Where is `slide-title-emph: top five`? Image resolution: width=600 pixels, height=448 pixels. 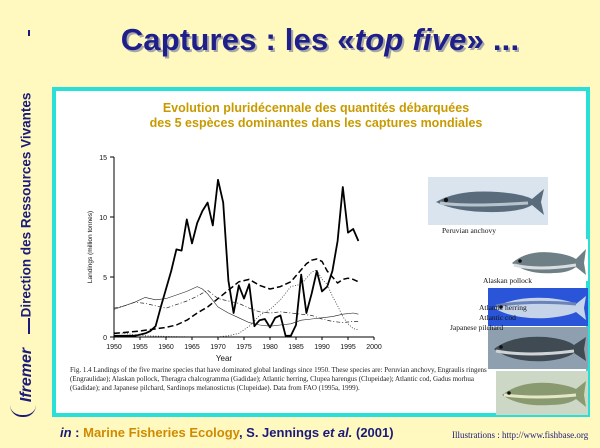 slide-title-emph: top five is located at coordinates (410, 39).